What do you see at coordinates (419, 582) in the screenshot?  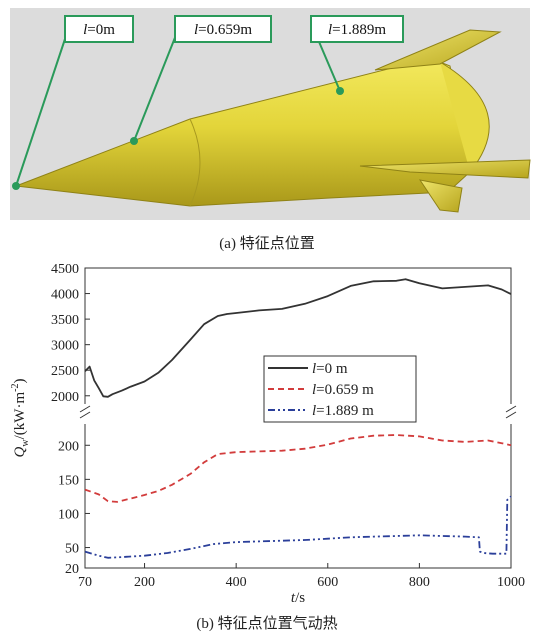 I see `x-tick-label: 800` at bounding box center [419, 582].